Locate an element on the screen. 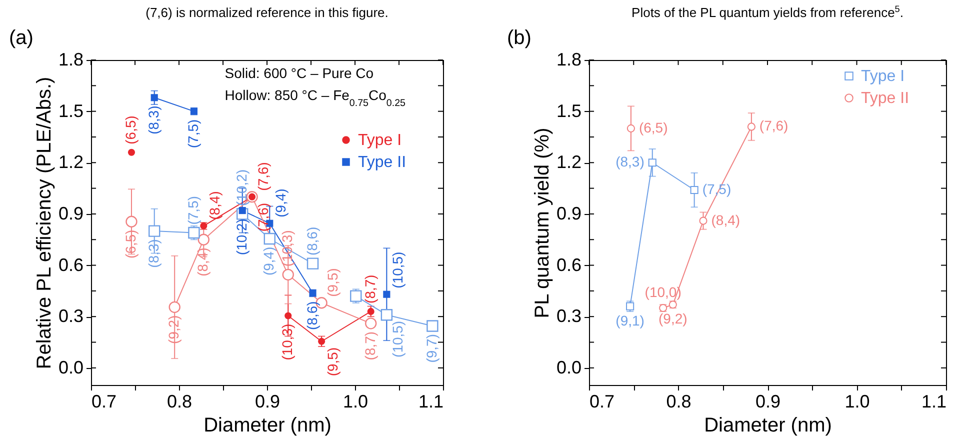  chart-title: (7,6) is normalized reference in this figure. is located at coordinates (267, 12).